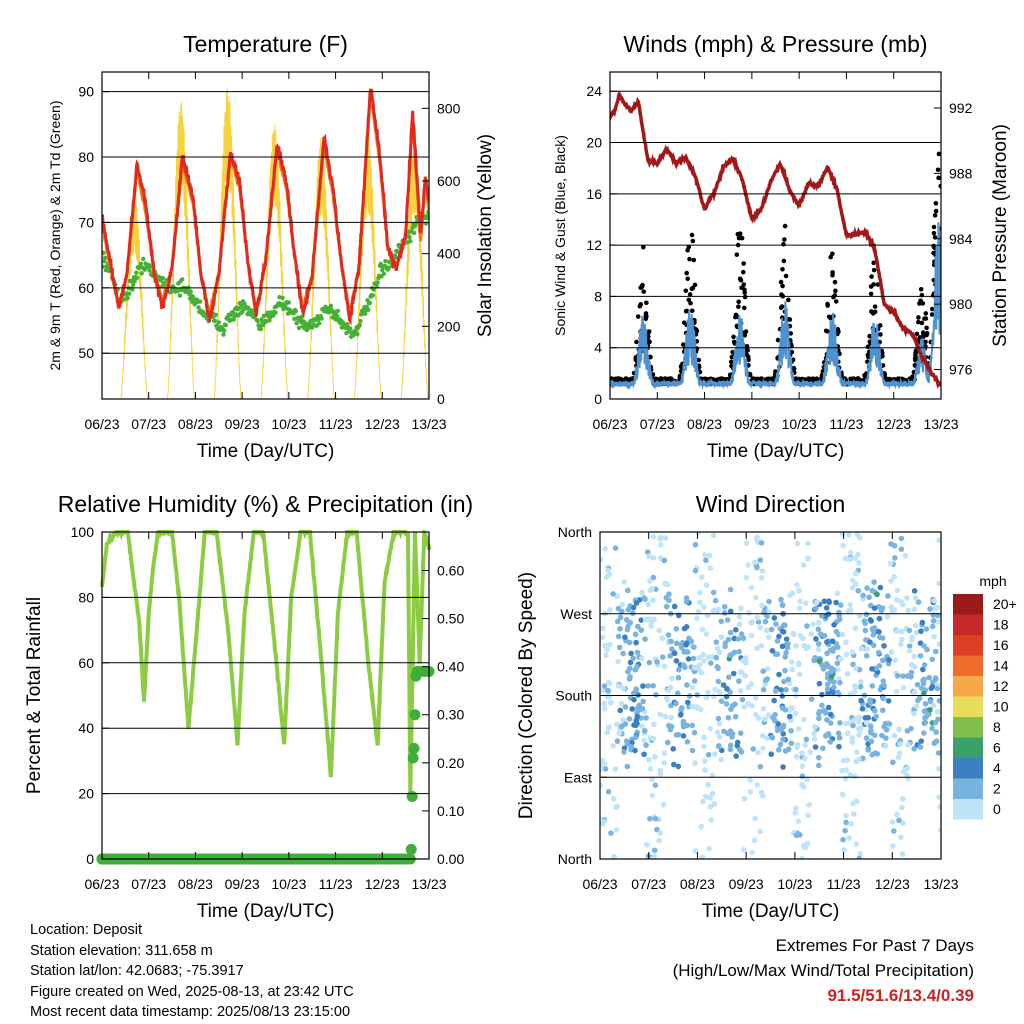 The image size is (1024, 1024). What do you see at coordinates (968, 604) in the screenshot?
I see `legend-swatch` at bounding box center [968, 604].